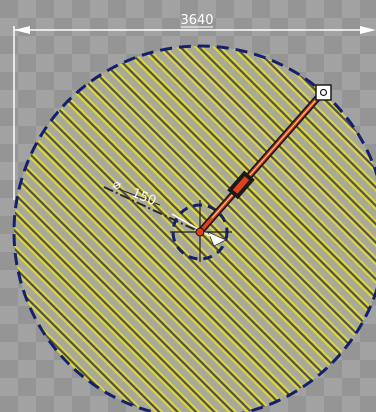 The height and width of the screenshot is (412, 376). Describe the element at coordinates (22, 30) in the screenshot. I see `dimension-arrow-left` at that location.